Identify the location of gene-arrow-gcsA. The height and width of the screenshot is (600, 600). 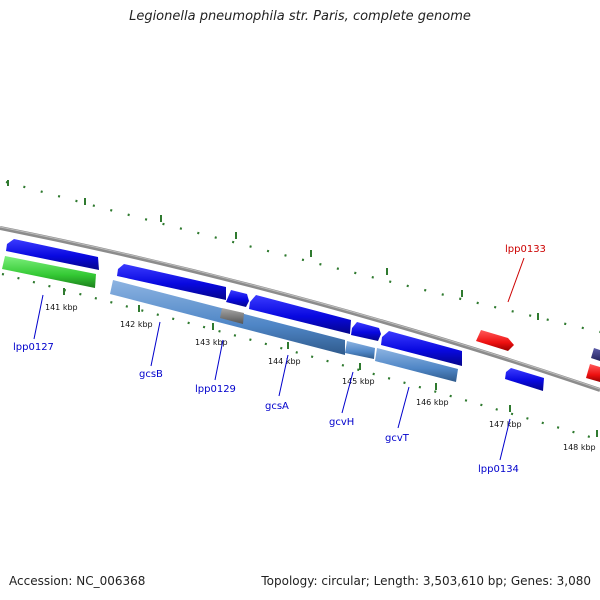
(300, 314).